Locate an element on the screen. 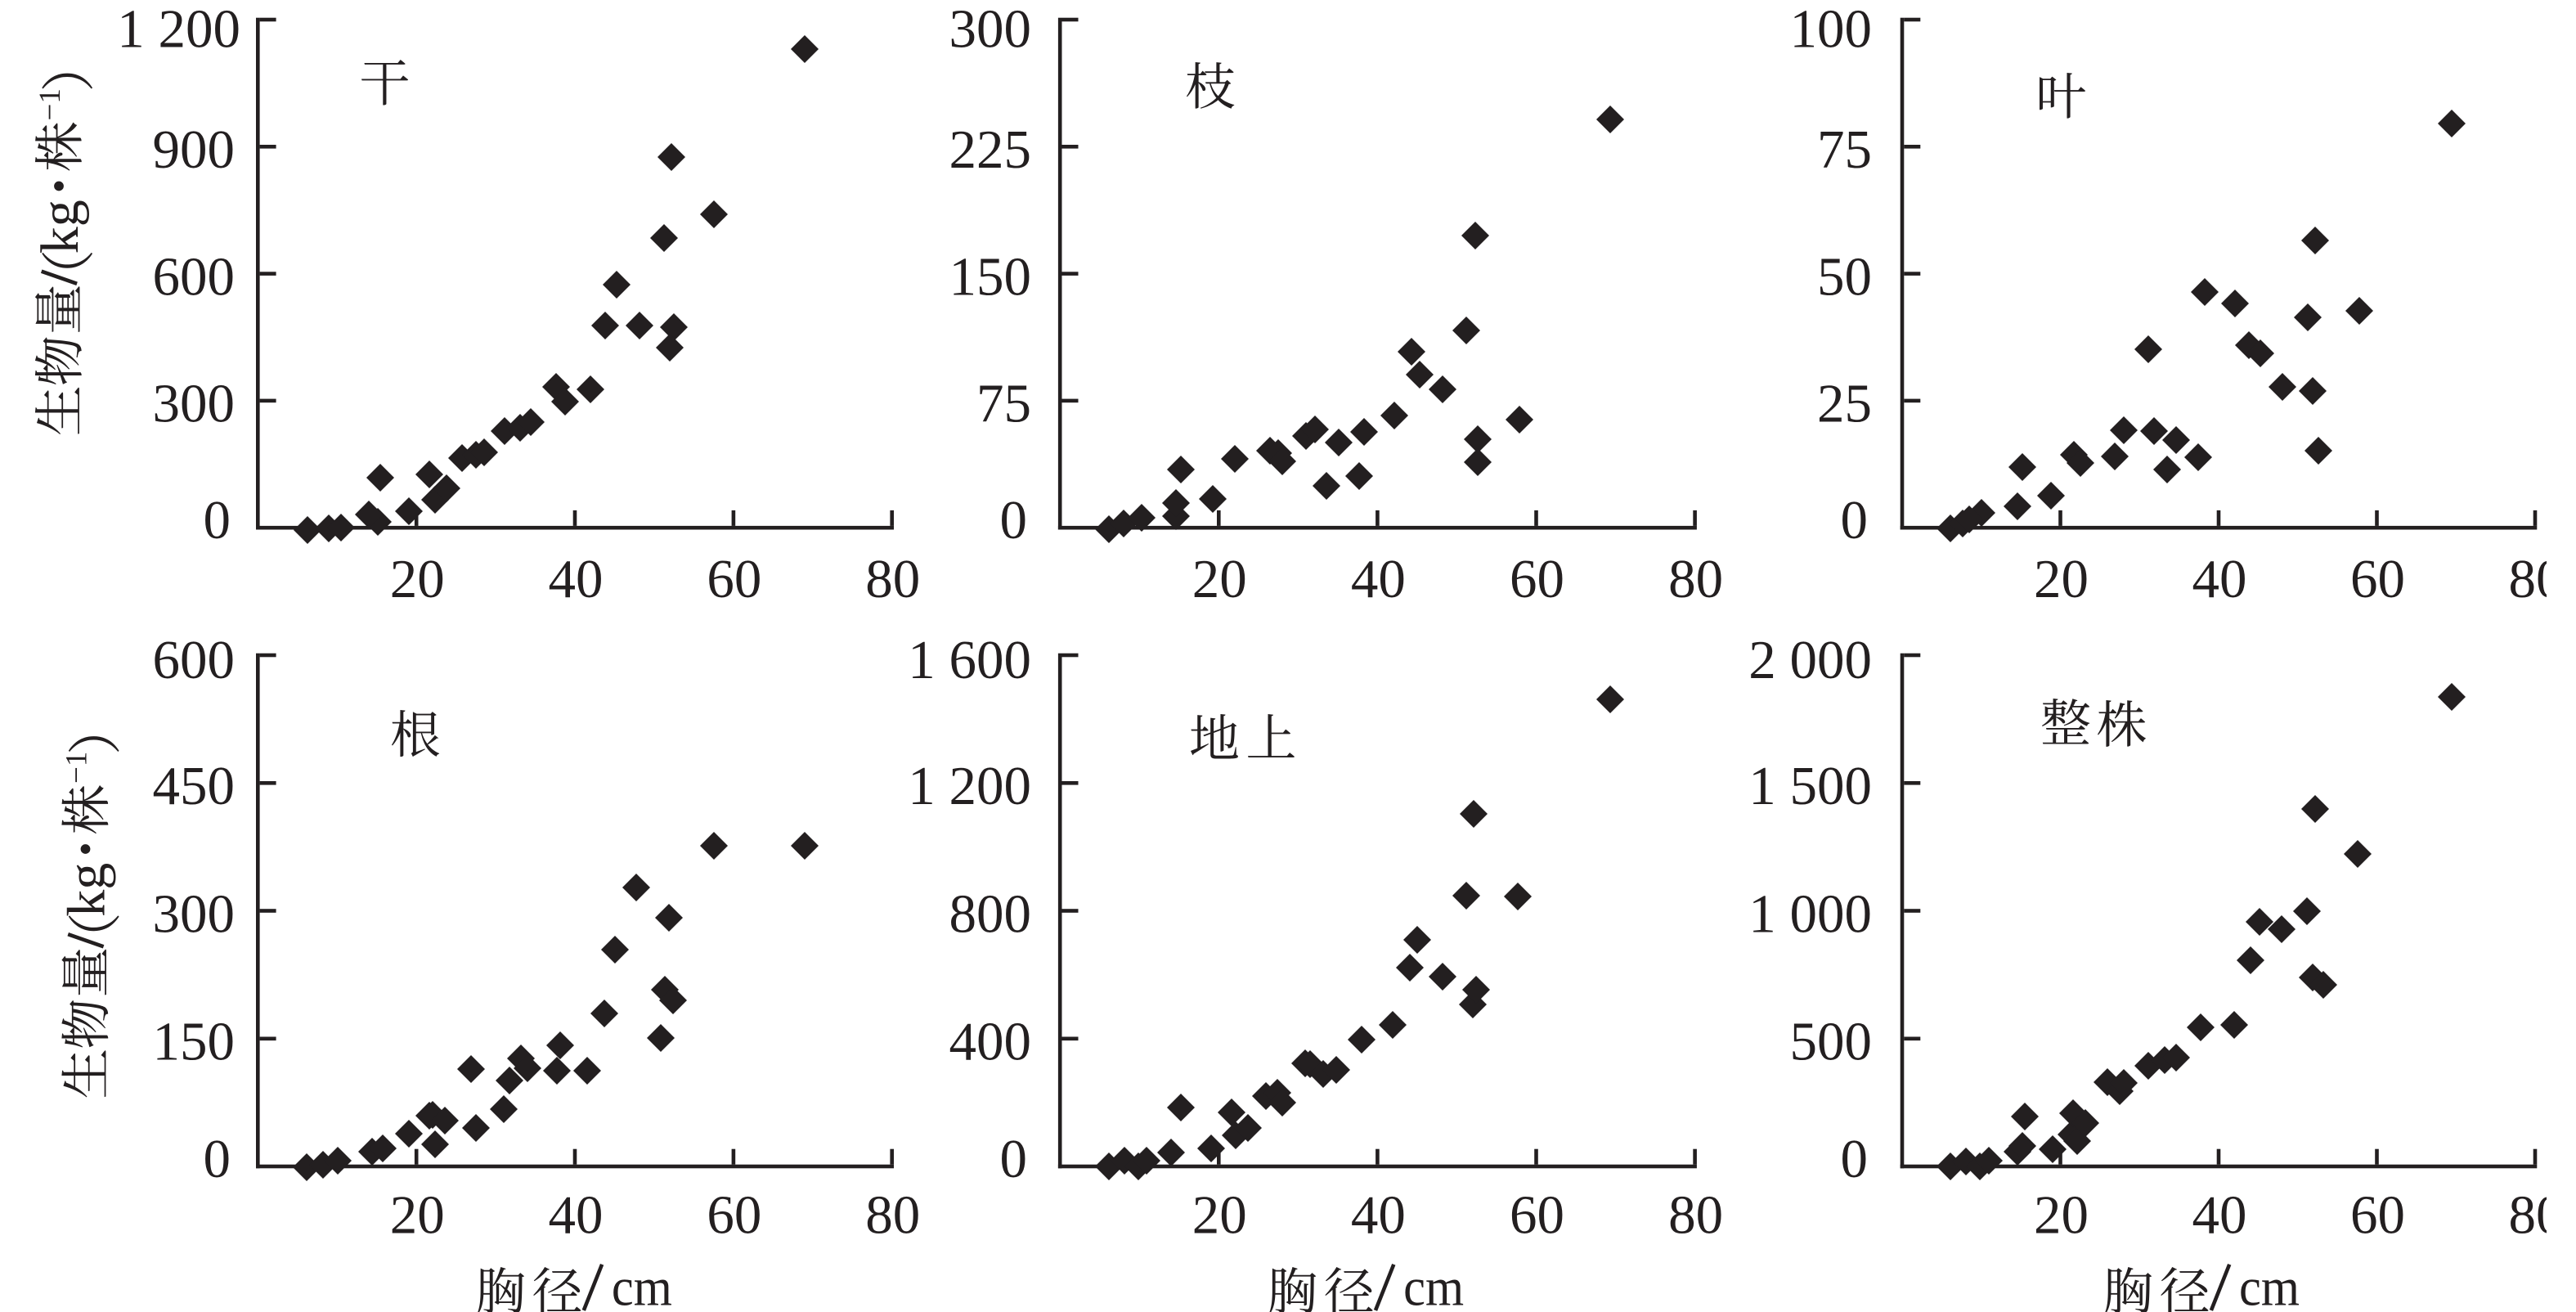  svg-text: 1 600 is located at coordinates (969, 660).